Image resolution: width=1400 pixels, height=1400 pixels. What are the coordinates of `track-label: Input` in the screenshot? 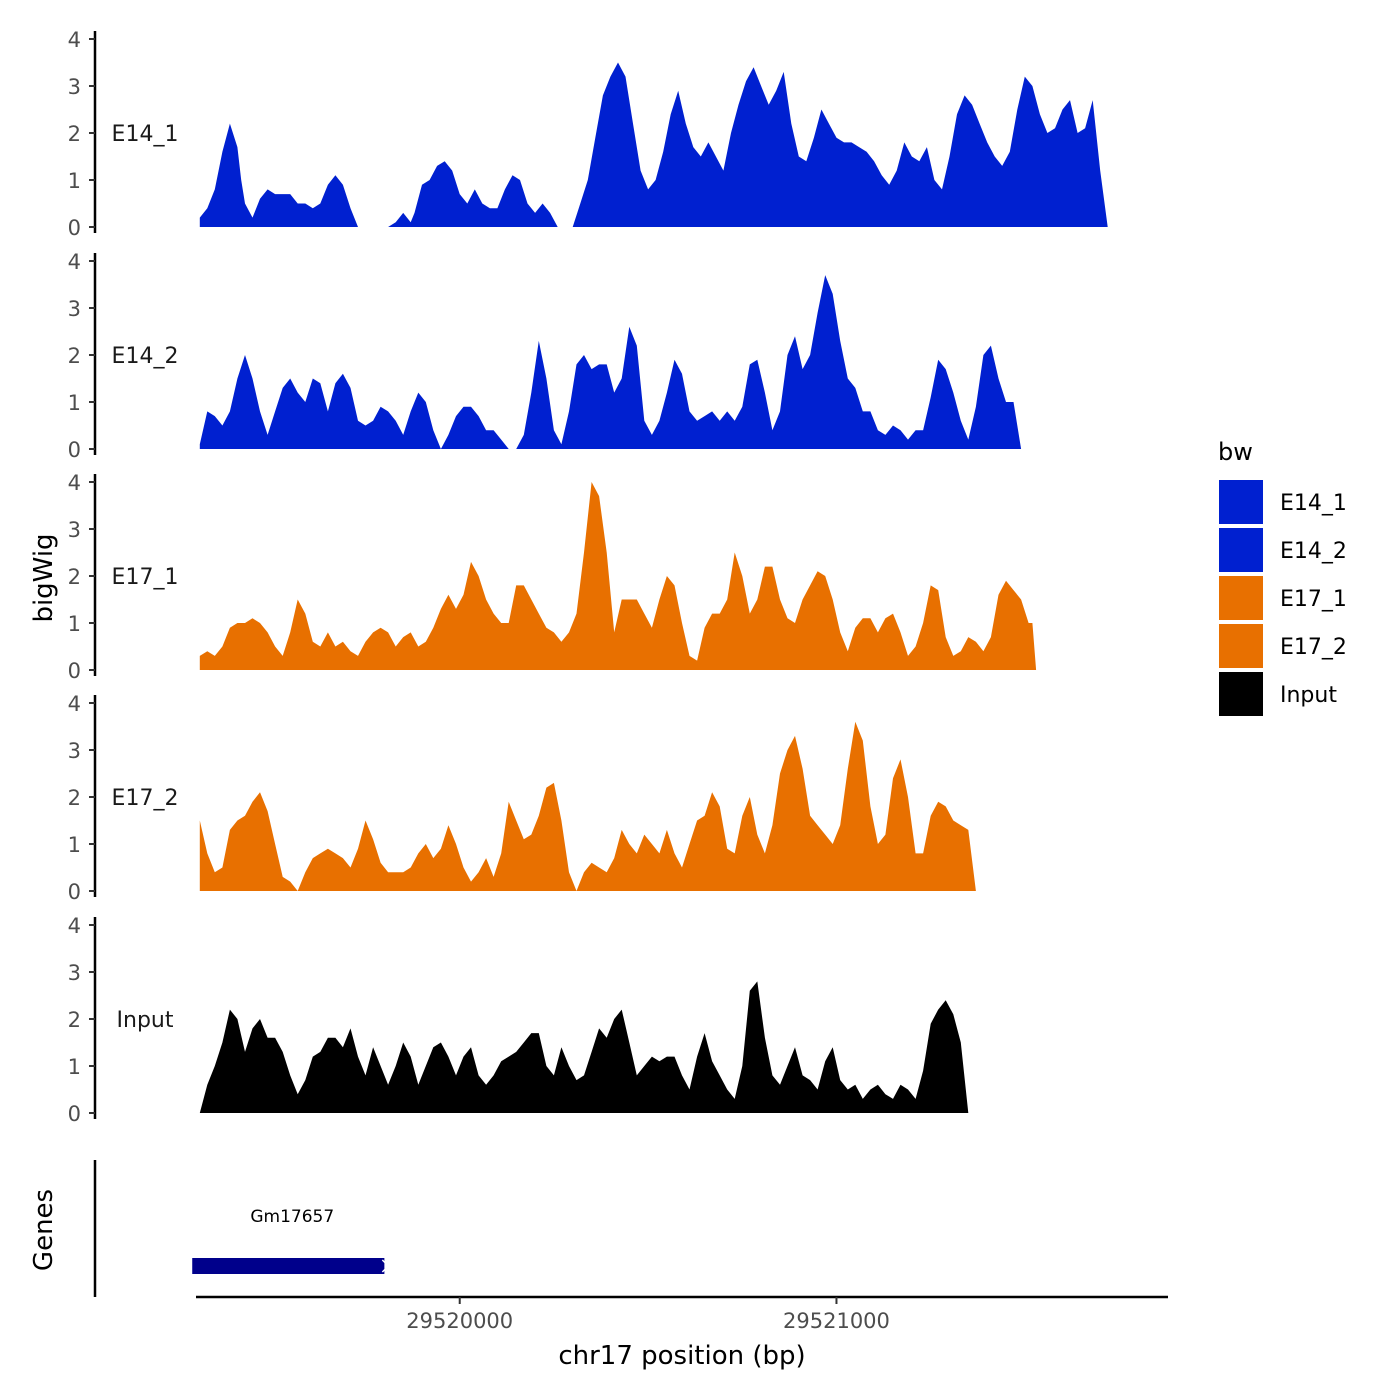 It's located at (145, 1020).